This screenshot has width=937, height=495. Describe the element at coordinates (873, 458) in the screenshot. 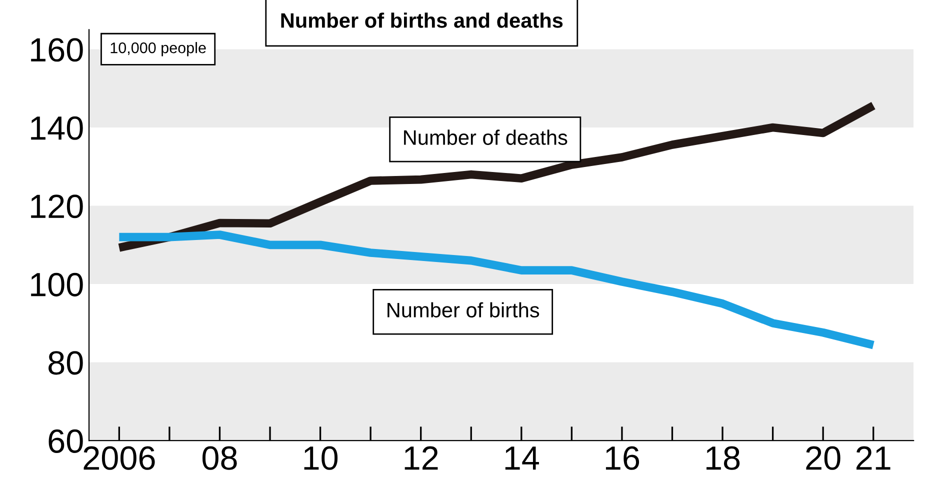

I see `x-tick-label: 21` at that location.